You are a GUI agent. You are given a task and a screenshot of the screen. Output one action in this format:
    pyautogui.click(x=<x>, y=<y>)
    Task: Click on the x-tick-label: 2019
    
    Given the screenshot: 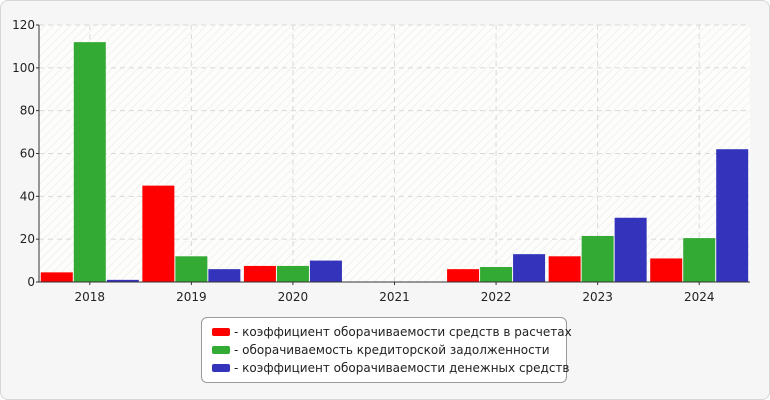 What is the action you would take?
    pyautogui.click(x=191, y=297)
    